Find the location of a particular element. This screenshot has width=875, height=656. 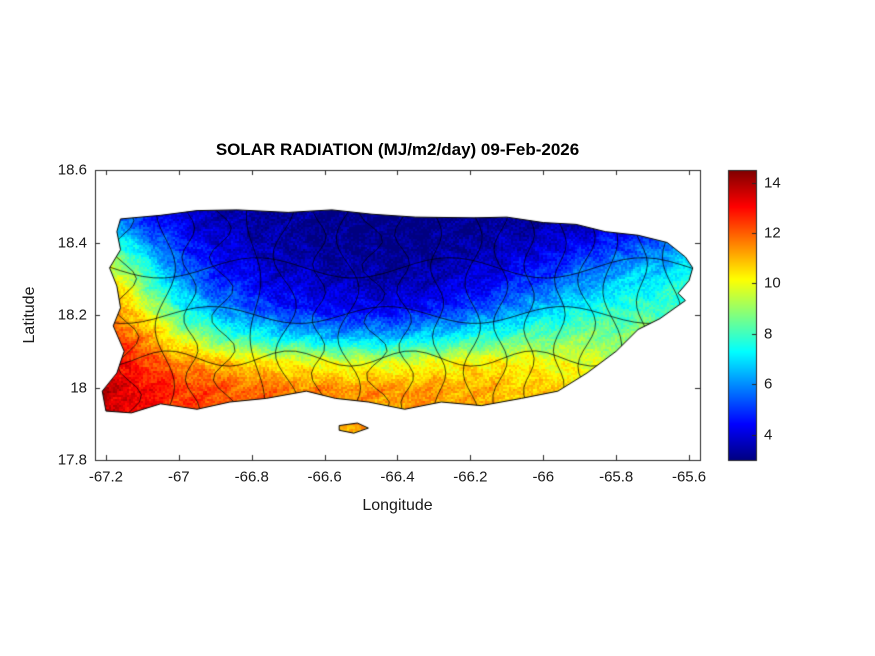

y-axis-label: Latitude is located at coordinates (29, 315).